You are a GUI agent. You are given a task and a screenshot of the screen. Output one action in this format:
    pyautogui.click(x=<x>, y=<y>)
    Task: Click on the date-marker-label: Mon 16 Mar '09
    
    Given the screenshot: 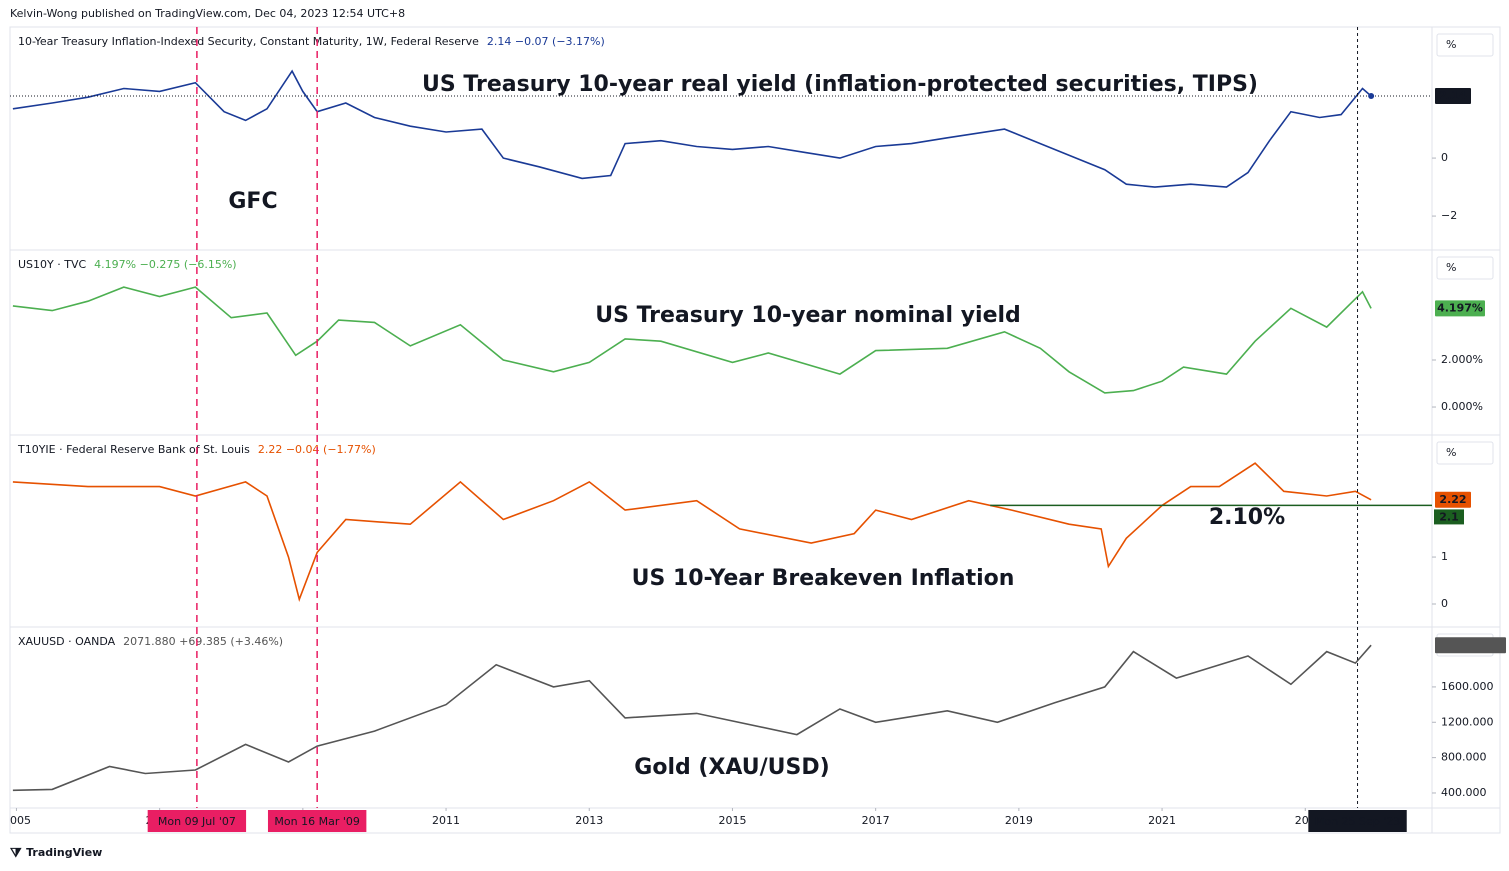 What is the action you would take?
    pyautogui.click(x=316, y=821)
    